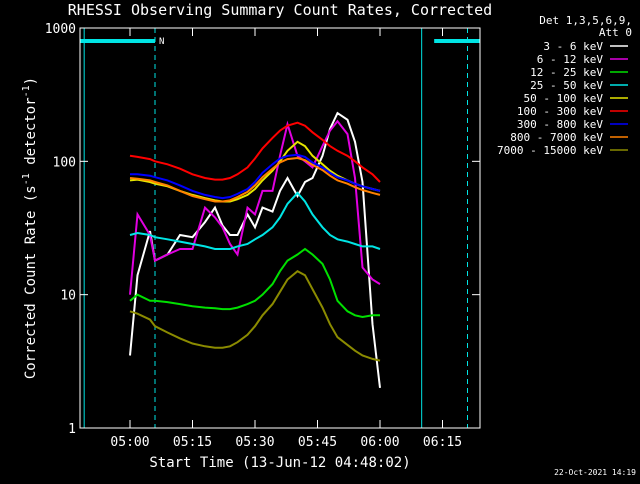 The height and width of the screenshot is (484, 640). What do you see at coordinates (560, 124) in the screenshot?
I see `legend-label: 300 - 800 keV` at bounding box center [560, 124].